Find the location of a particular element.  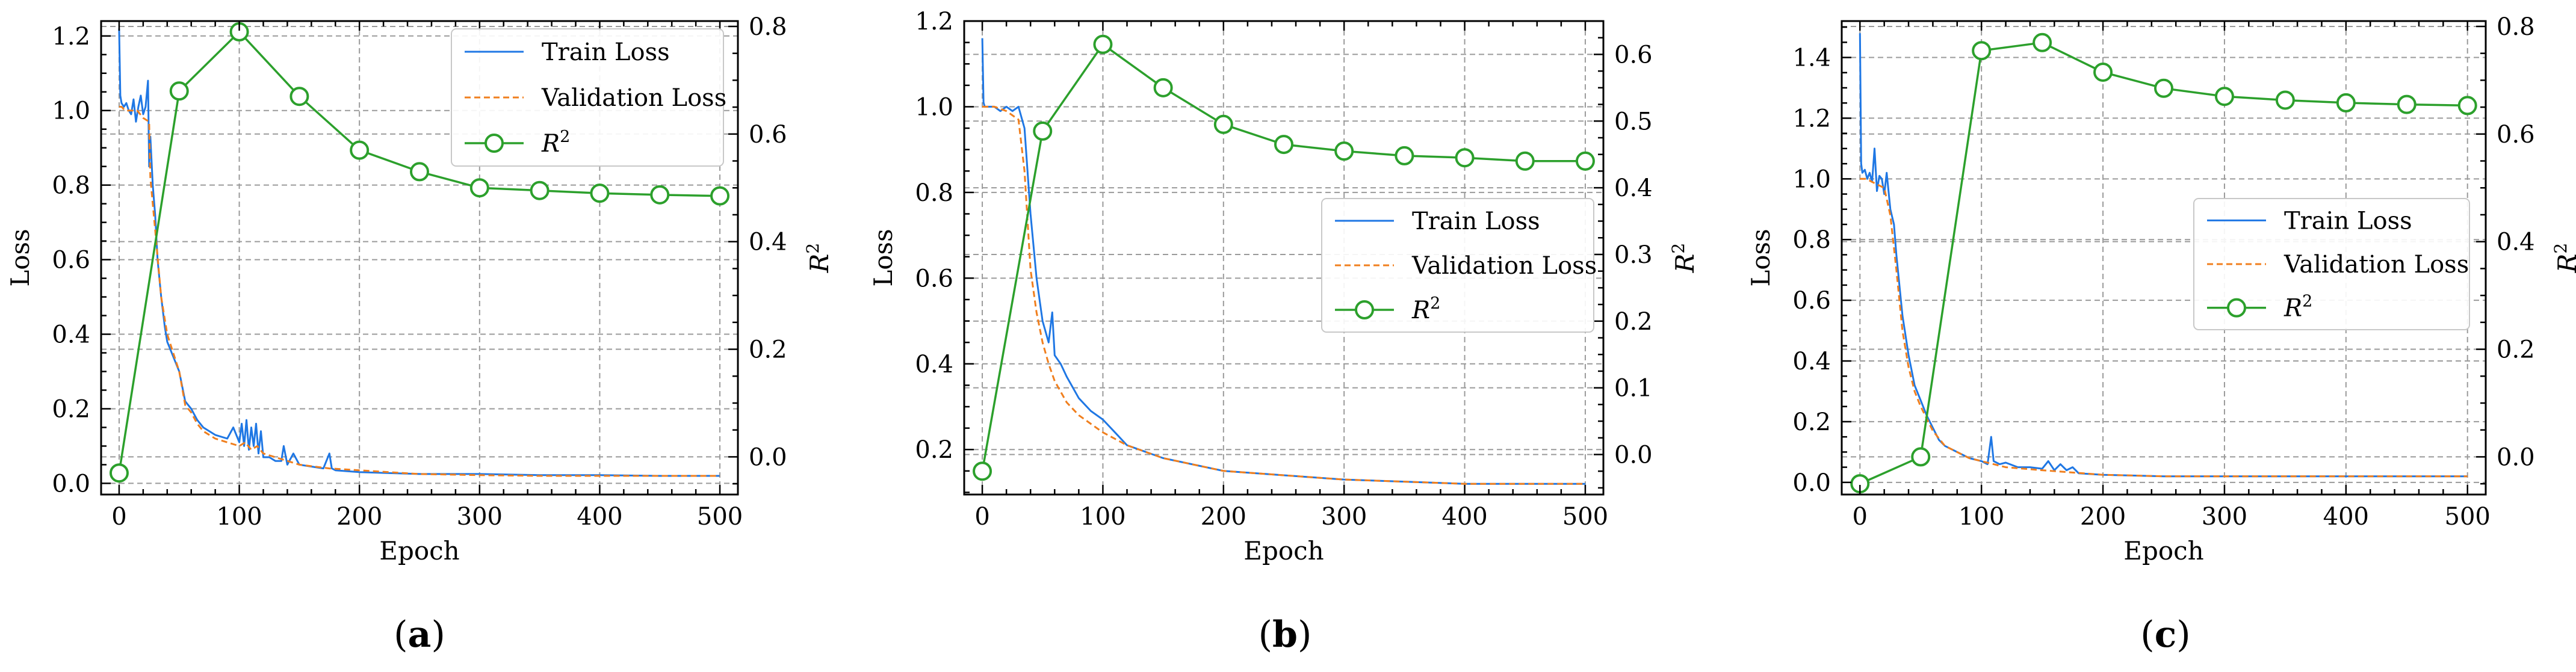

y2-tick-label: 0.2 is located at coordinates (768, 350).